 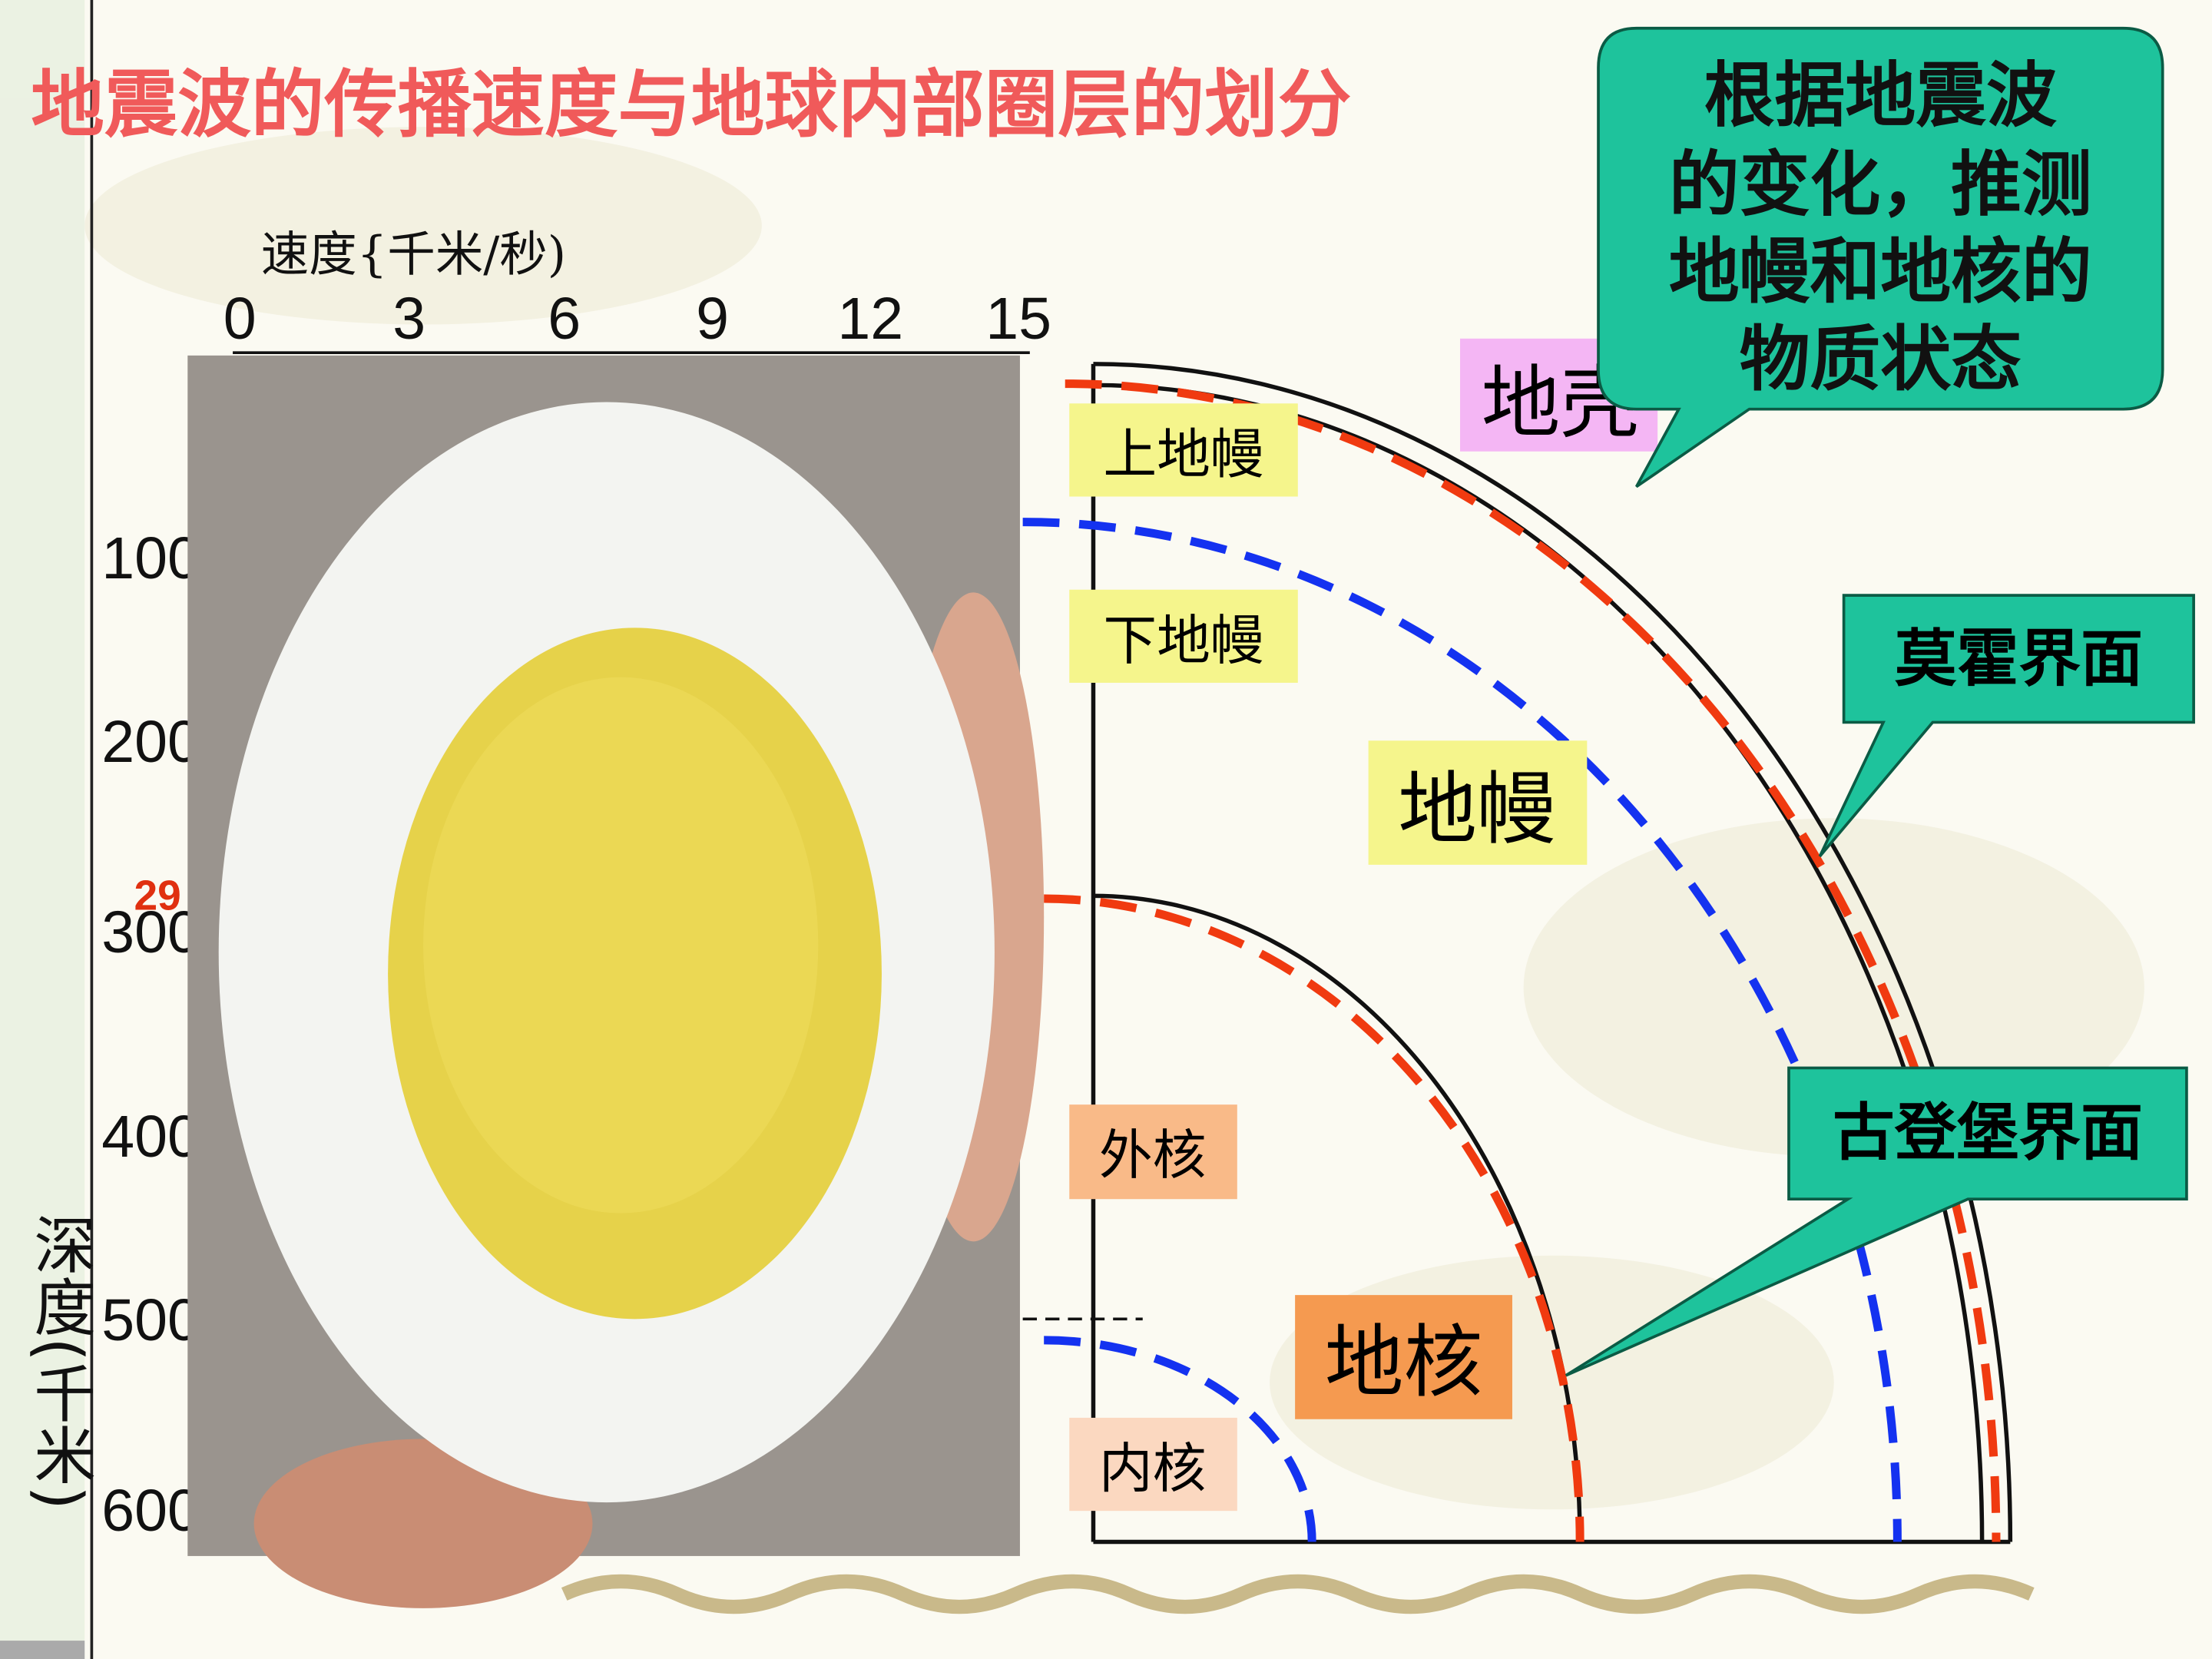 I want to click on depth-label: 深度(千米), so click(x=59, y=1362).